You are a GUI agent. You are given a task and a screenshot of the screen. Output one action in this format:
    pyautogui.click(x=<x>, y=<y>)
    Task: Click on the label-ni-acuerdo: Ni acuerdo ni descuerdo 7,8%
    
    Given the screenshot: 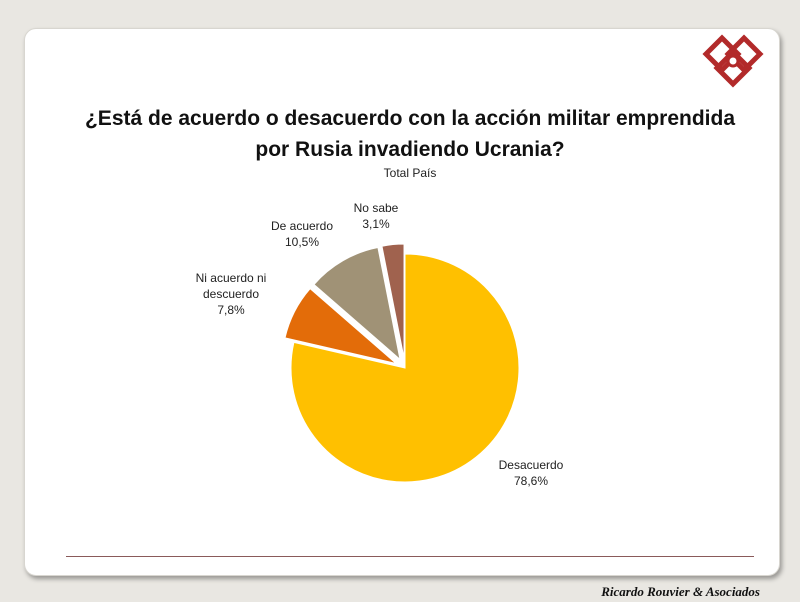 What is the action you would take?
    pyautogui.click(x=231, y=294)
    